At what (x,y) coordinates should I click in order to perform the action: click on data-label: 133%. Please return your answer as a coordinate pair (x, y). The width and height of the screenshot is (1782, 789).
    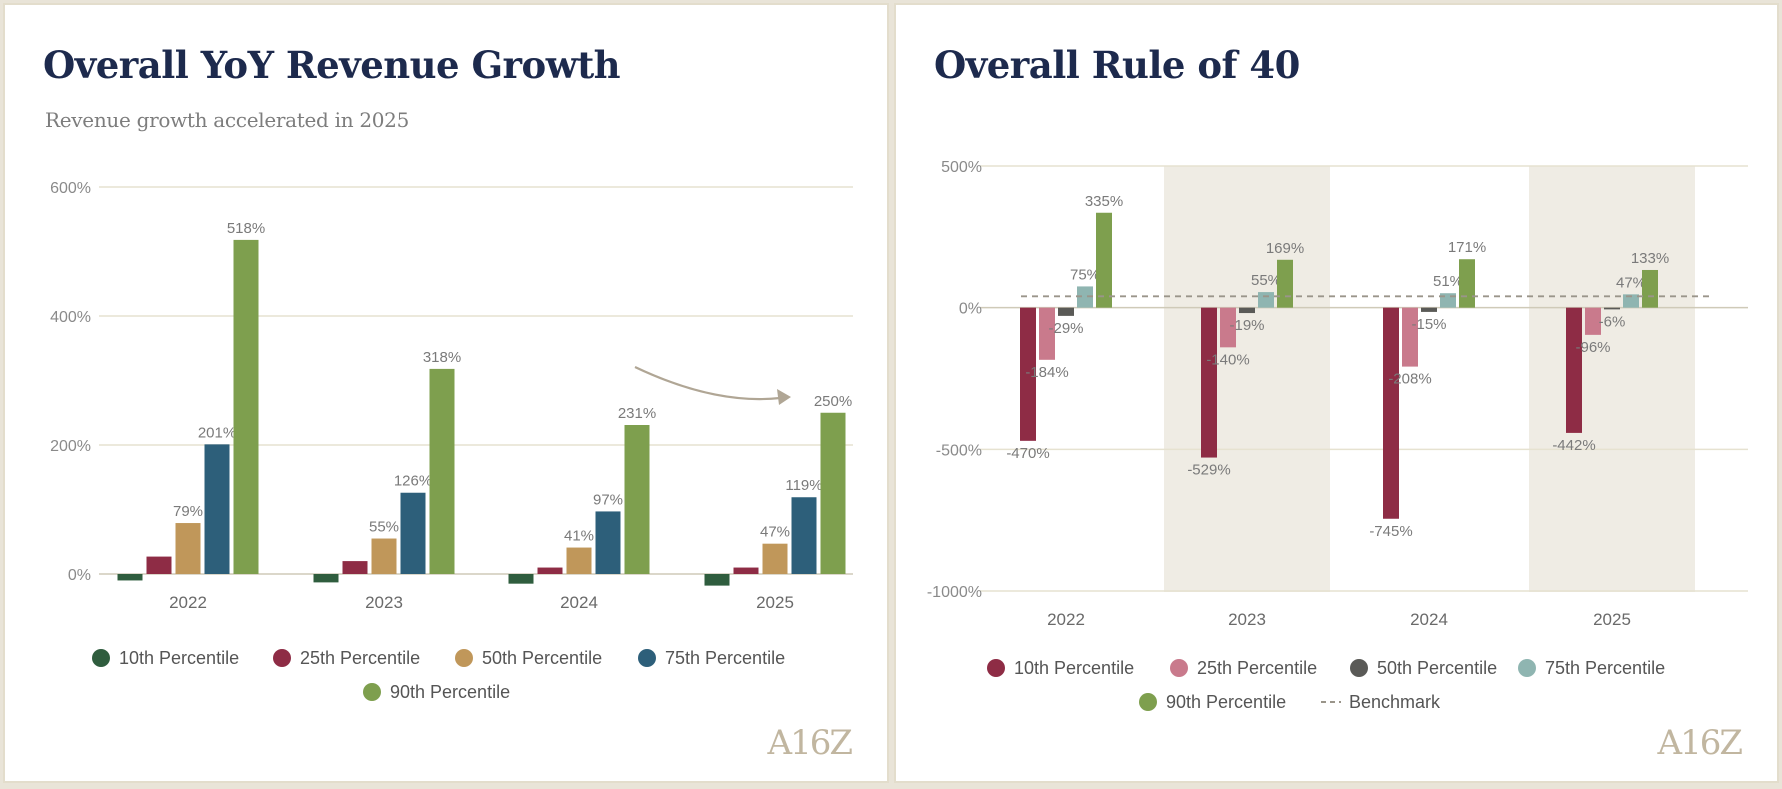
    Looking at the image, I should click on (1650, 258).